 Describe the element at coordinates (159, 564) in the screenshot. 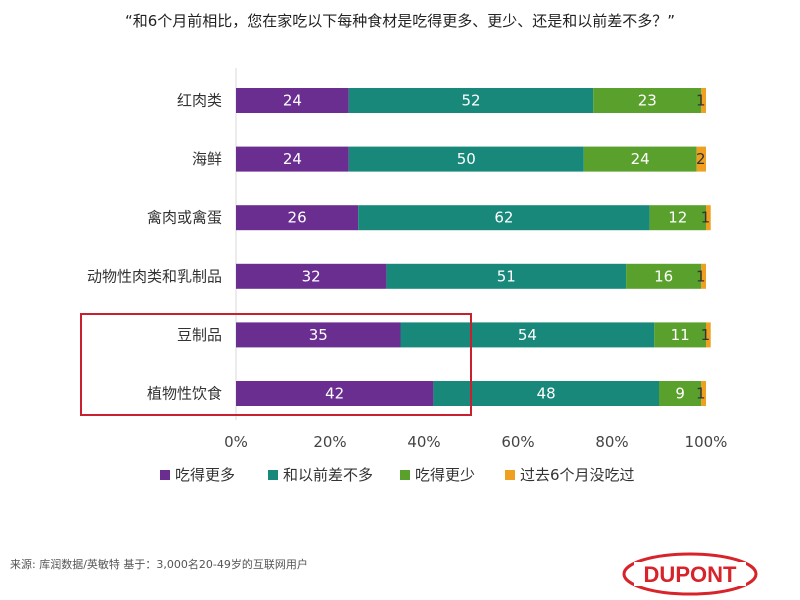

I see `source-note: 来源: 库润数据/英敏特 基于：3,000名20-49岁的互联网用户` at that location.